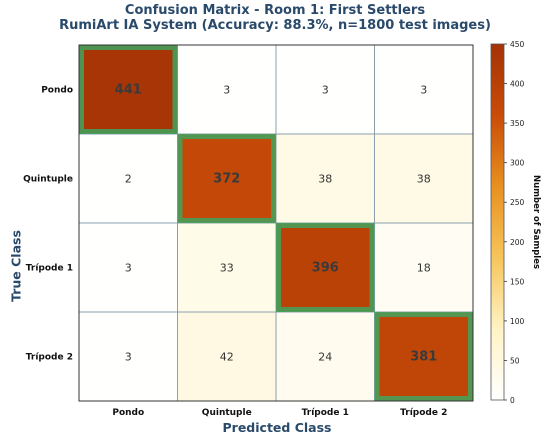 This screenshot has width=550, height=439. I want to click on y-tick-label: Pondo, so click(57, 91).